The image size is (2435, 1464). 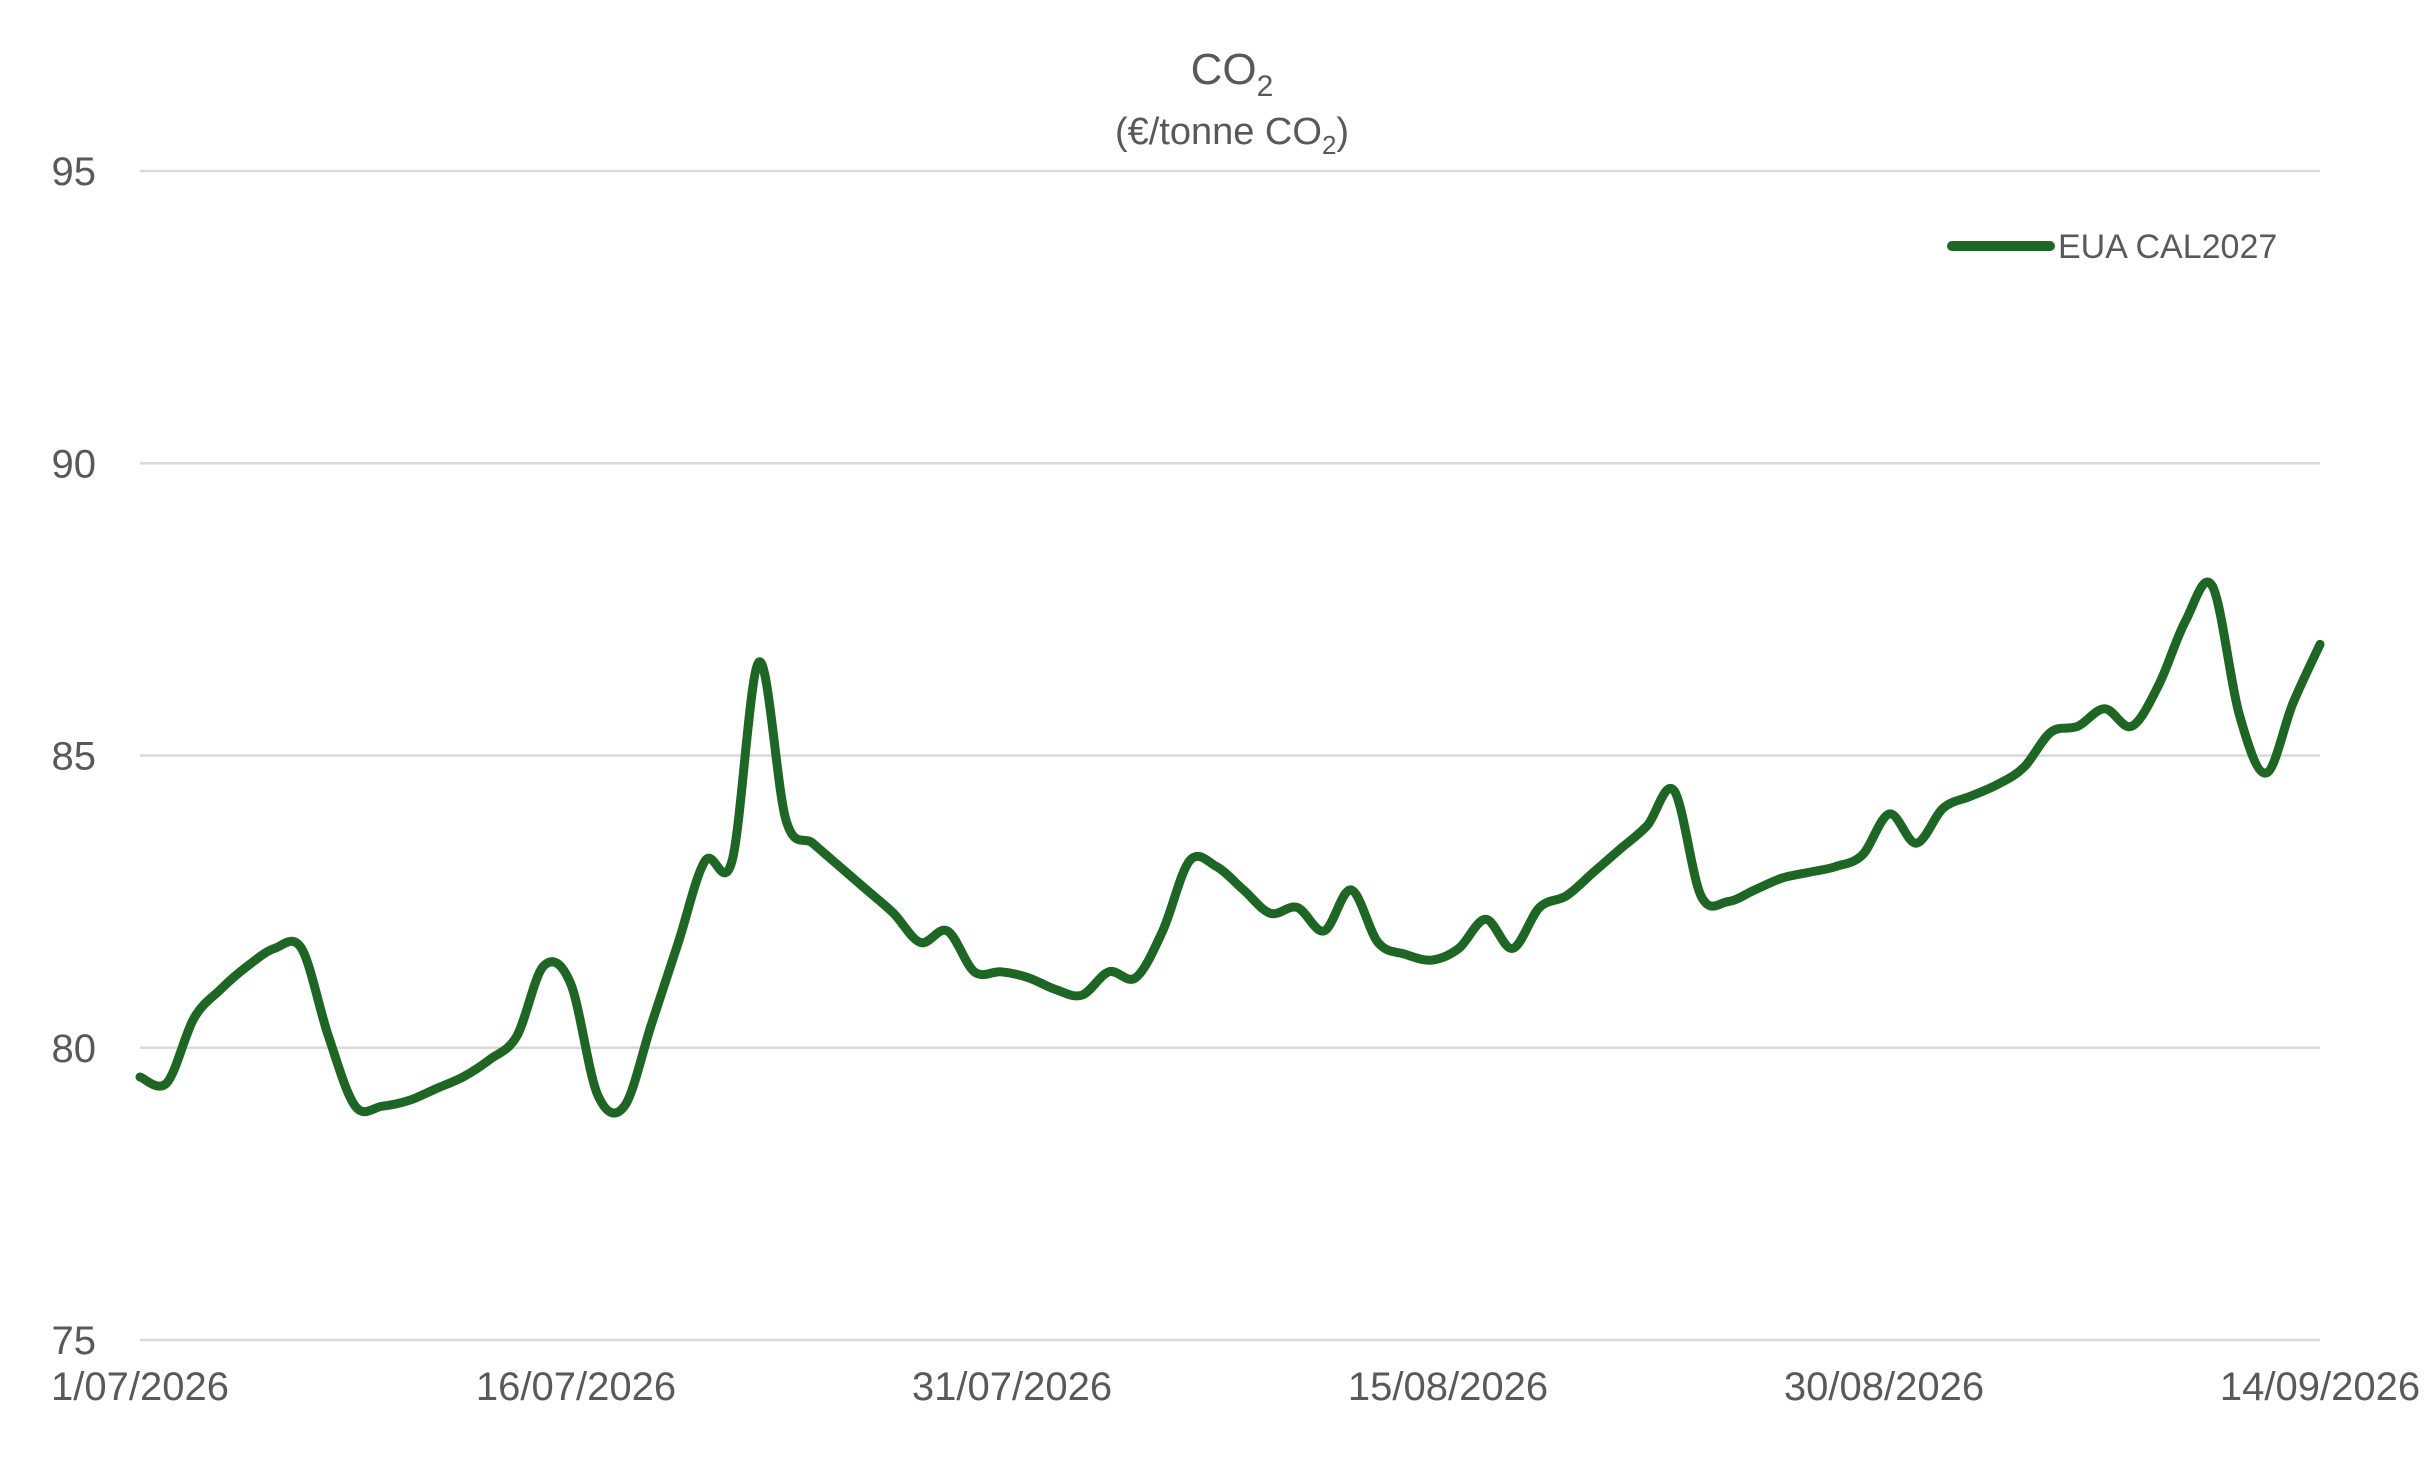 I want to click on y-tick-label: 75, so click(x=74, y=1341).